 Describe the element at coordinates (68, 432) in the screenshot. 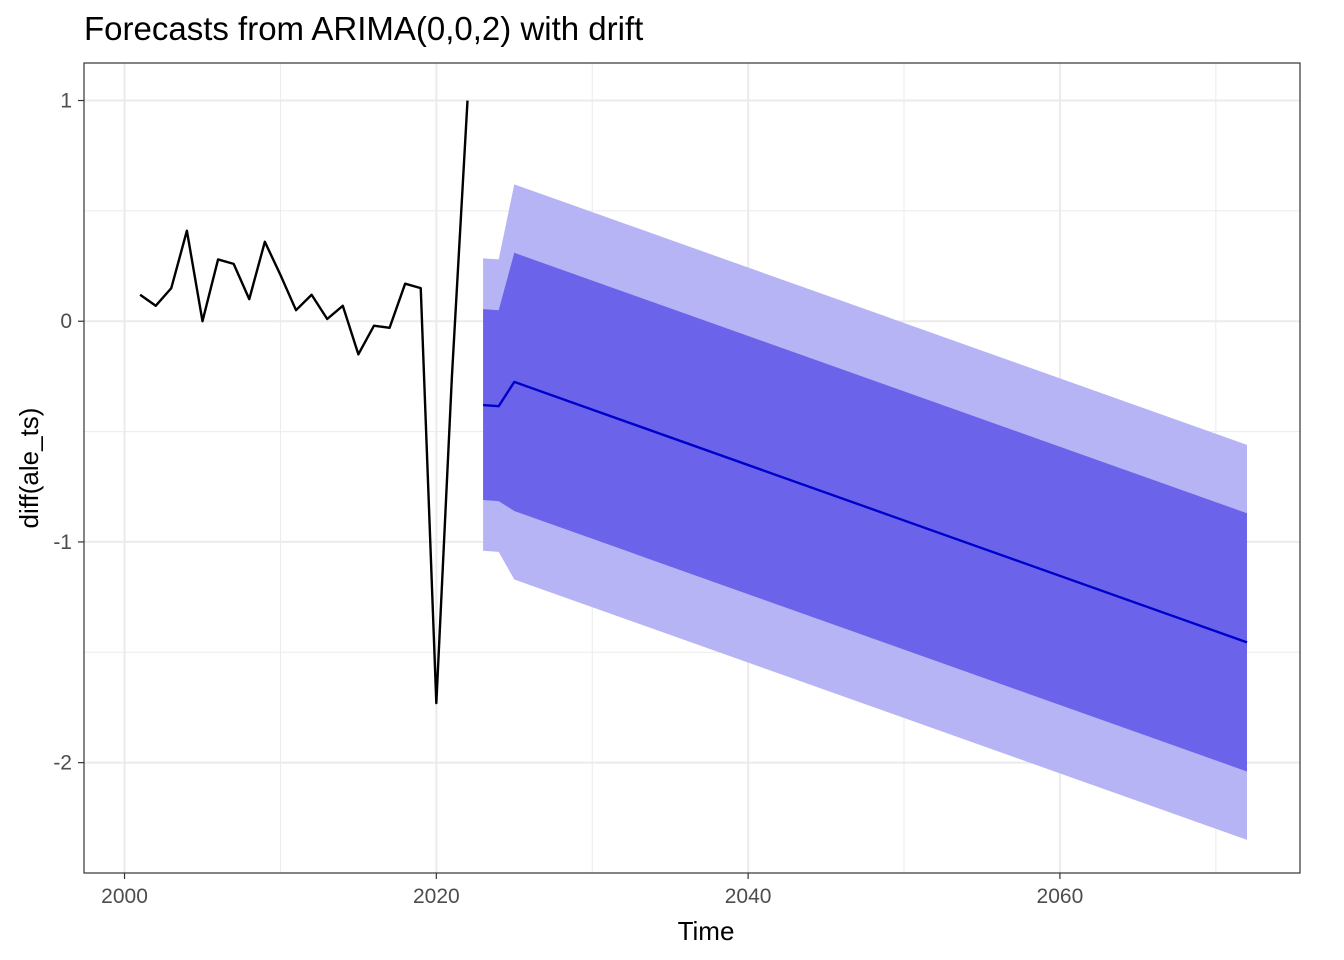

I see `y-axis: 1 0 -1 -2` at that location.